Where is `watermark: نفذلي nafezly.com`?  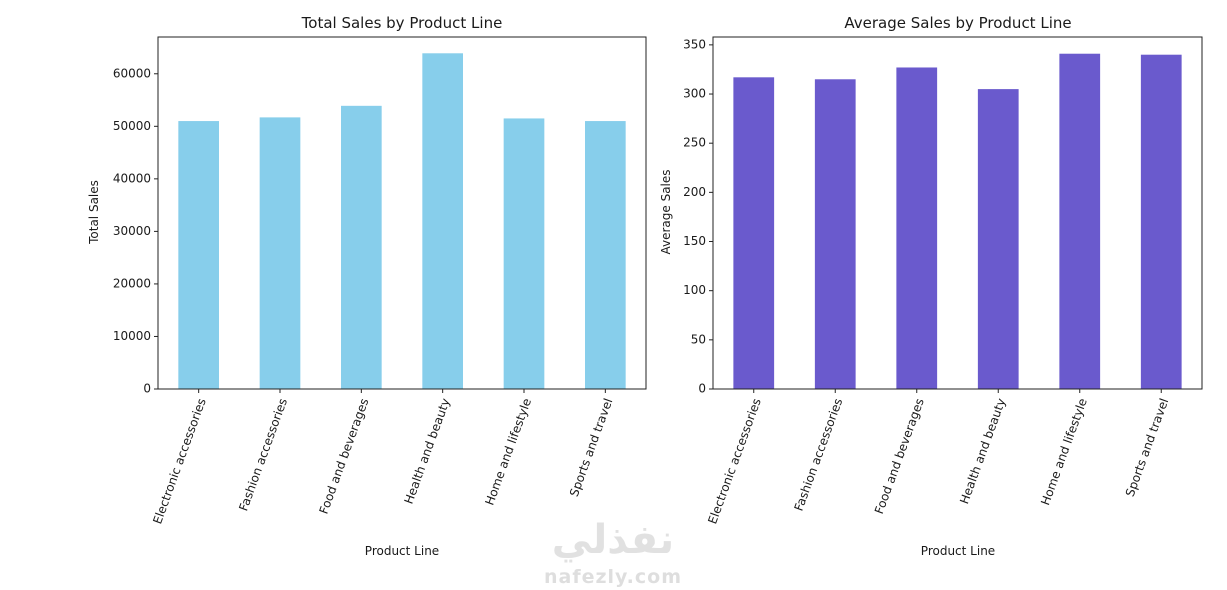 watermark: نفذلي nafezly.com is located at coordinates (613, 552).